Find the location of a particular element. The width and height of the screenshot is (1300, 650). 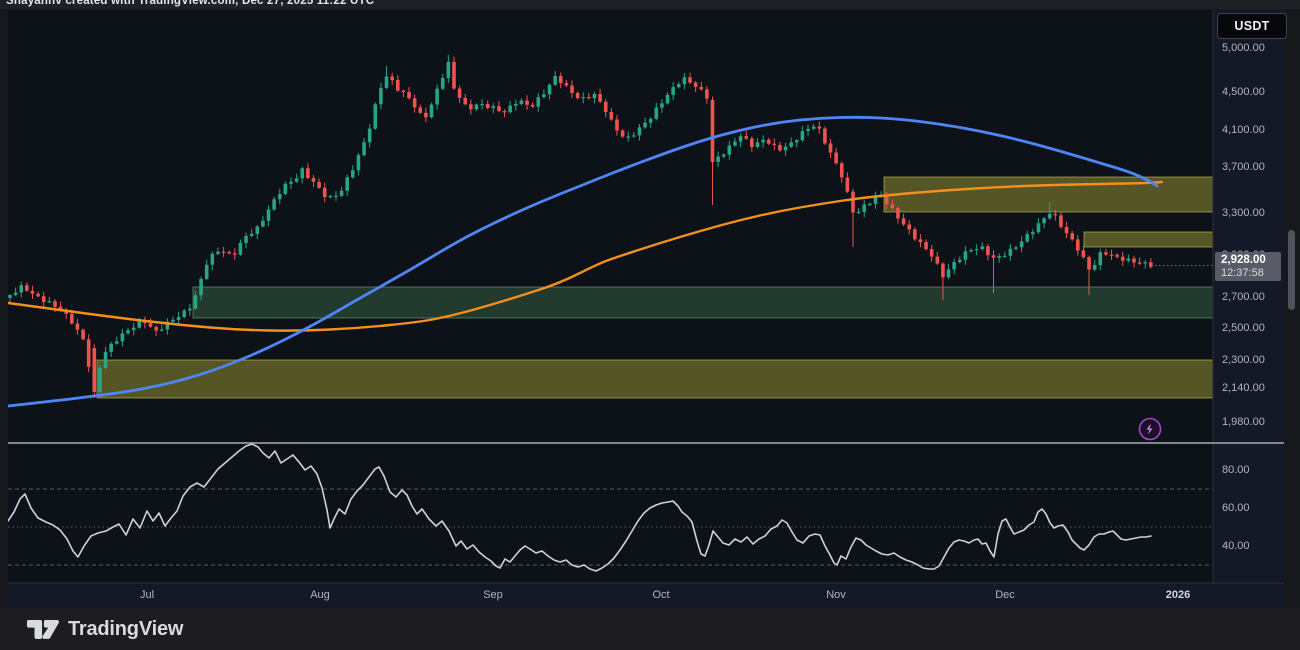

time-tick-aug: Aug is located at coordinates (320, 595).